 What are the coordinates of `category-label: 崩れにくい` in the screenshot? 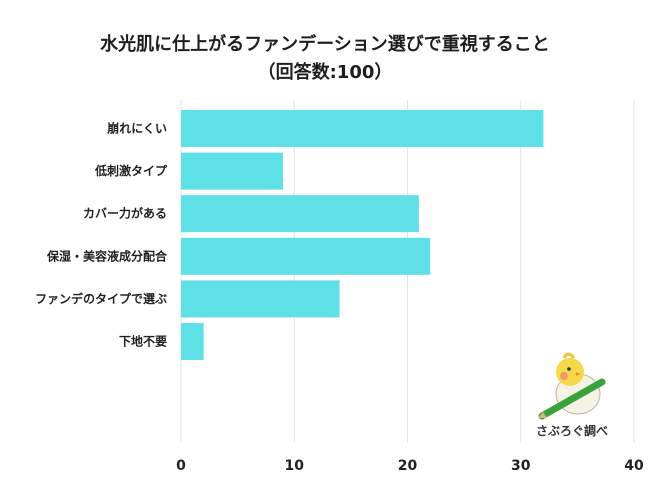 It's located at (137, 128).